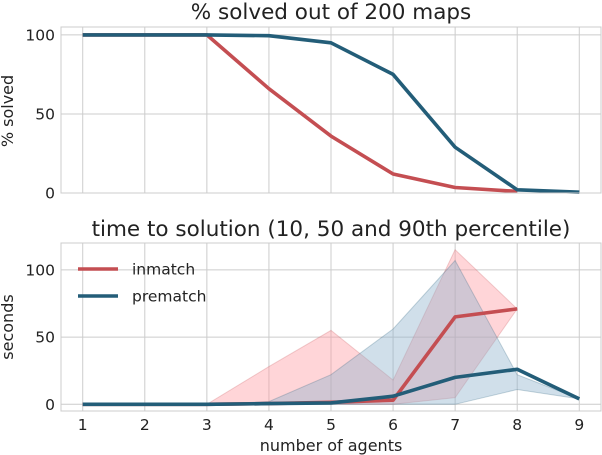 This screenshot has height=455, width=602. What do you see at coordinates (142, 283) in the screenshot?
I see `legend: inmatch prematch` at bounding box center [142, 283].